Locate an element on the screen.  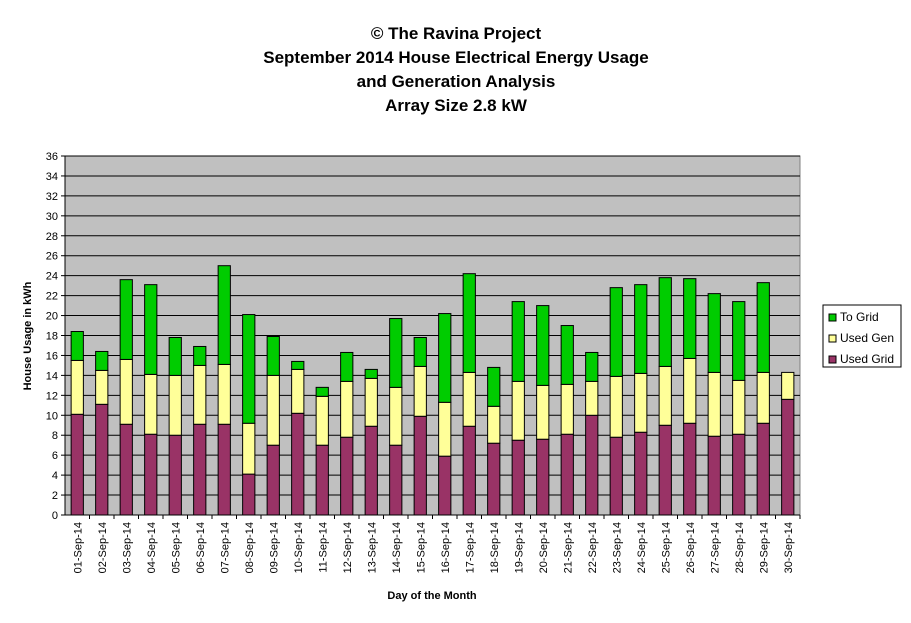
y-tick-label: 22 is located at coordinates (52, 297).